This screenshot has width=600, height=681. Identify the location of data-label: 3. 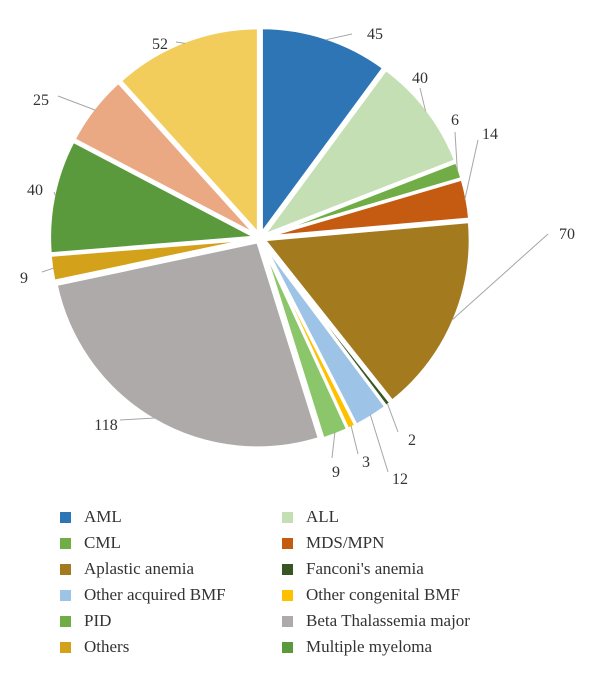
(366, 462).